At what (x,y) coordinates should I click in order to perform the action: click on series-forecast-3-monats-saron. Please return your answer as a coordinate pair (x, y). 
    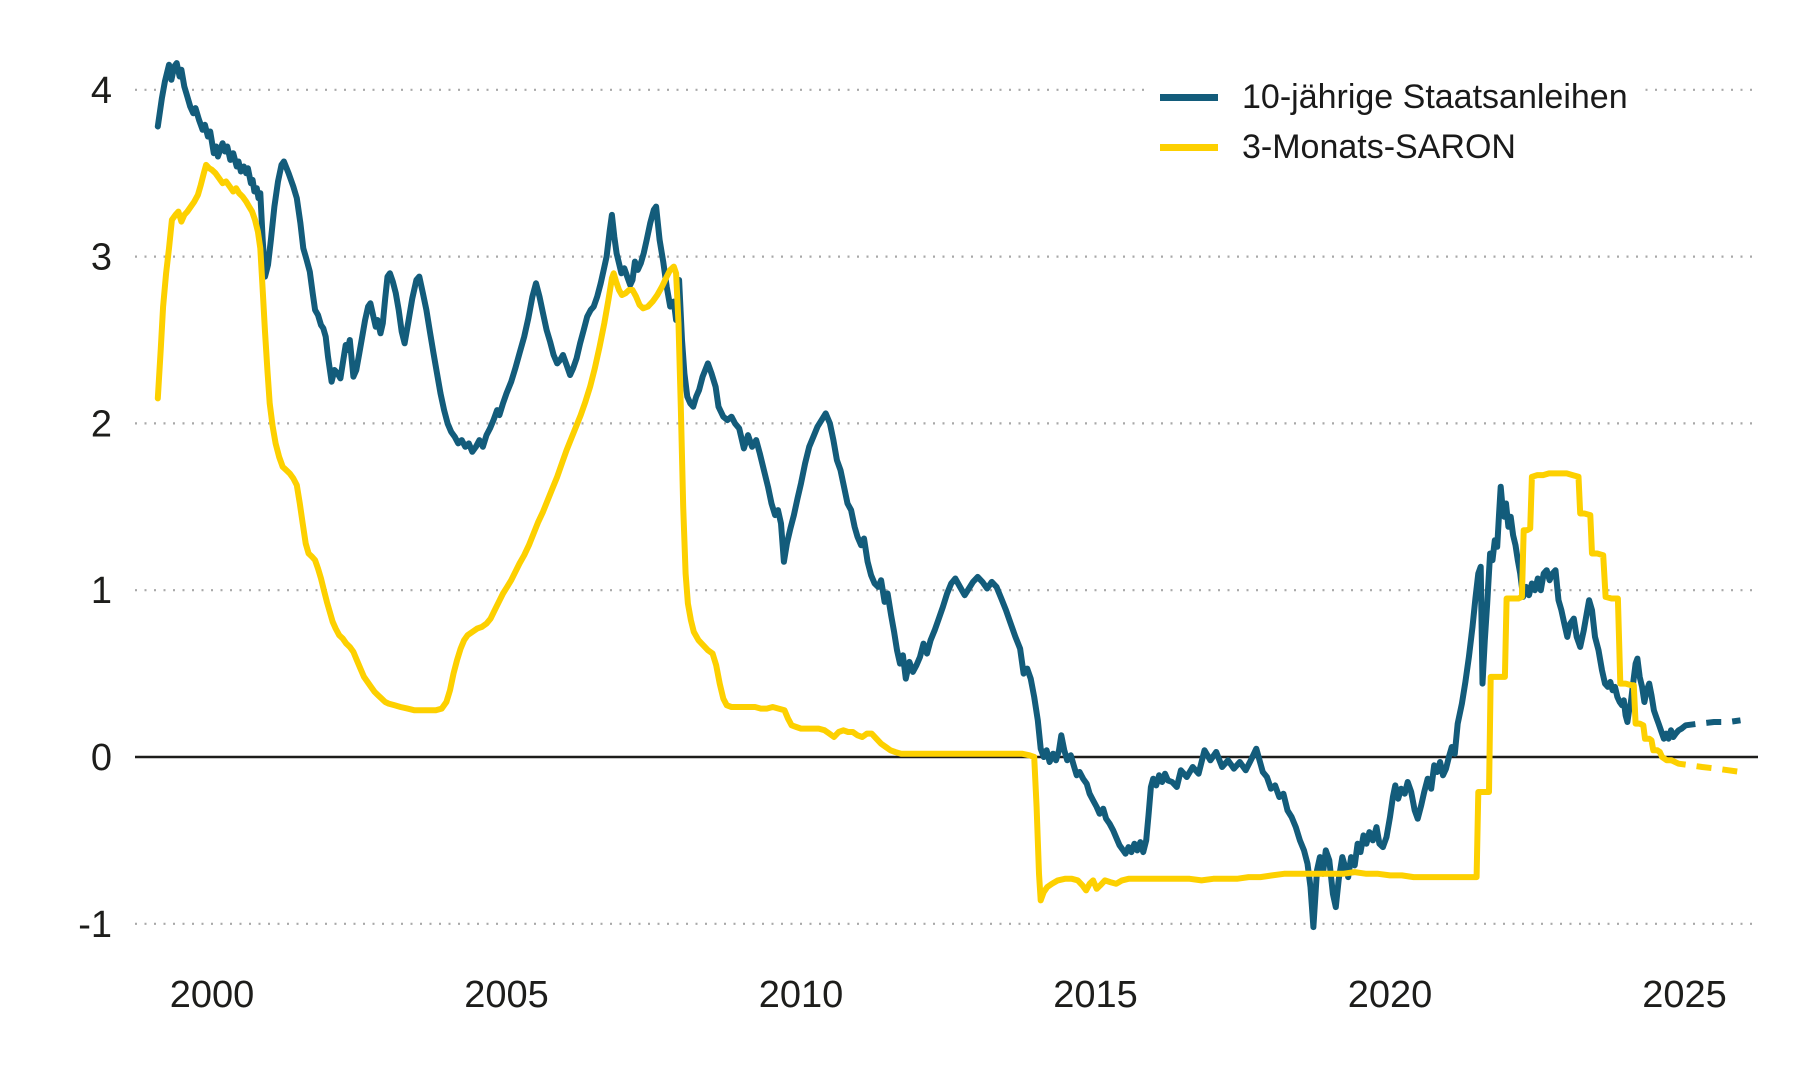
    Looking at the image, I should click on (1705, 766).